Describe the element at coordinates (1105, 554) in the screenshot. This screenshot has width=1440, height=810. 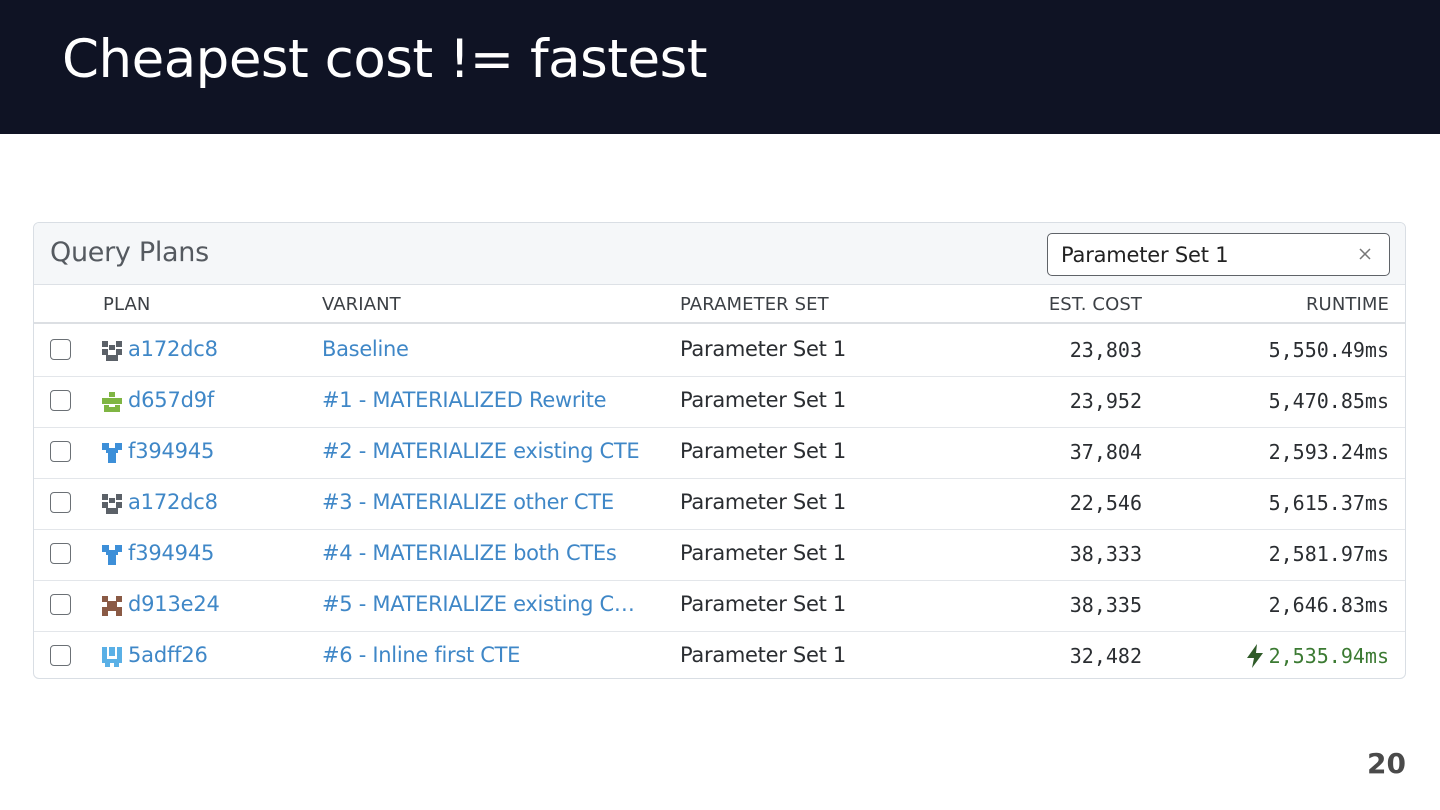
I see `est-cost-cell: 38,333` at that location.